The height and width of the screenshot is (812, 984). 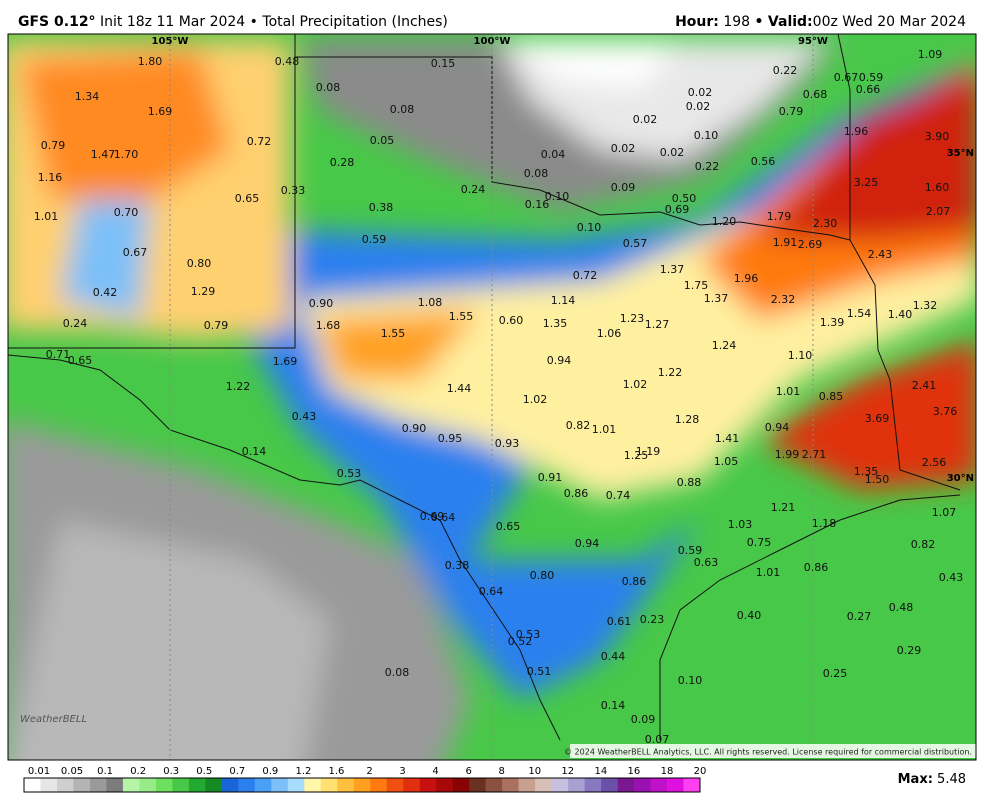 I want to click on point-value: 1.69, so click(x=285, y=361).